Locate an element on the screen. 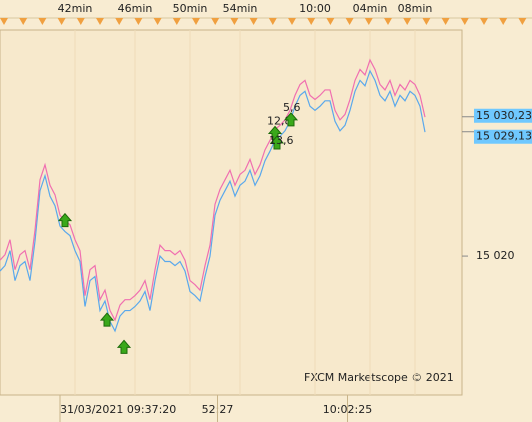 This screenshot has height=422, width=532. x-tick-label: 31/03/2021 09:37:20 is located at coordinates (118, 409).